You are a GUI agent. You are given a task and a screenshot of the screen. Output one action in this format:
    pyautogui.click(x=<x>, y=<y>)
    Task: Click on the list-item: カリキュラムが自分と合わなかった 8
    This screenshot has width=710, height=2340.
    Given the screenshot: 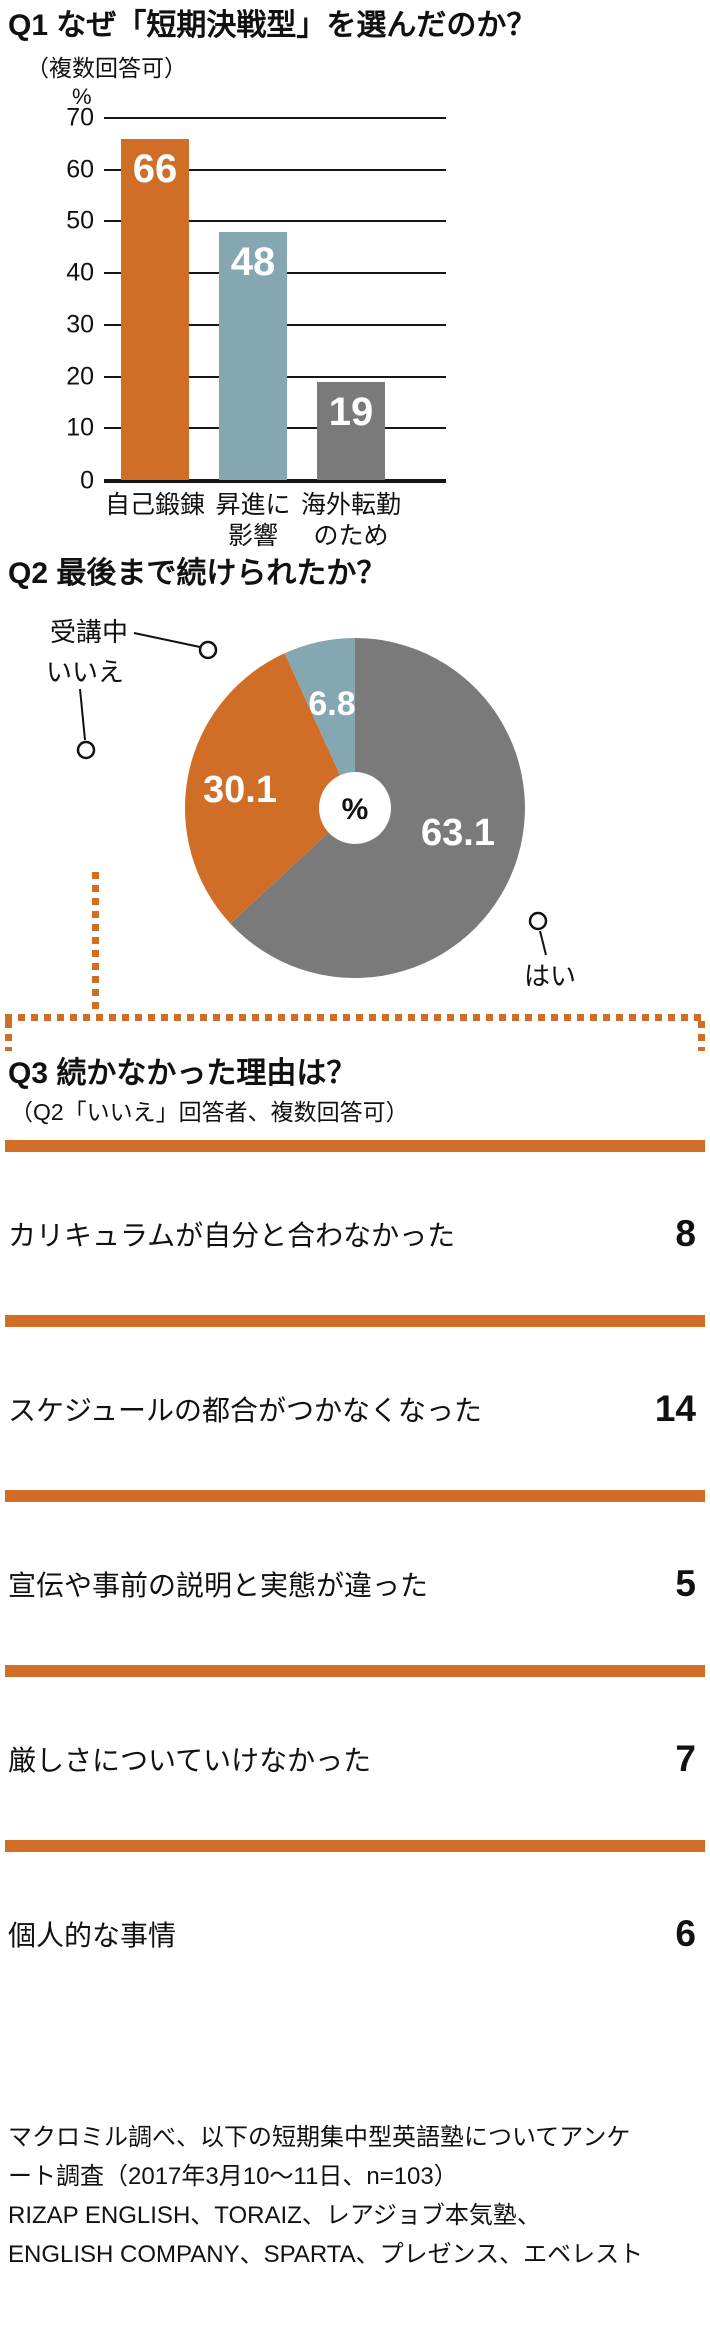 What is the action you would take?
    pyautogui.click(x=355, y=1233)
    